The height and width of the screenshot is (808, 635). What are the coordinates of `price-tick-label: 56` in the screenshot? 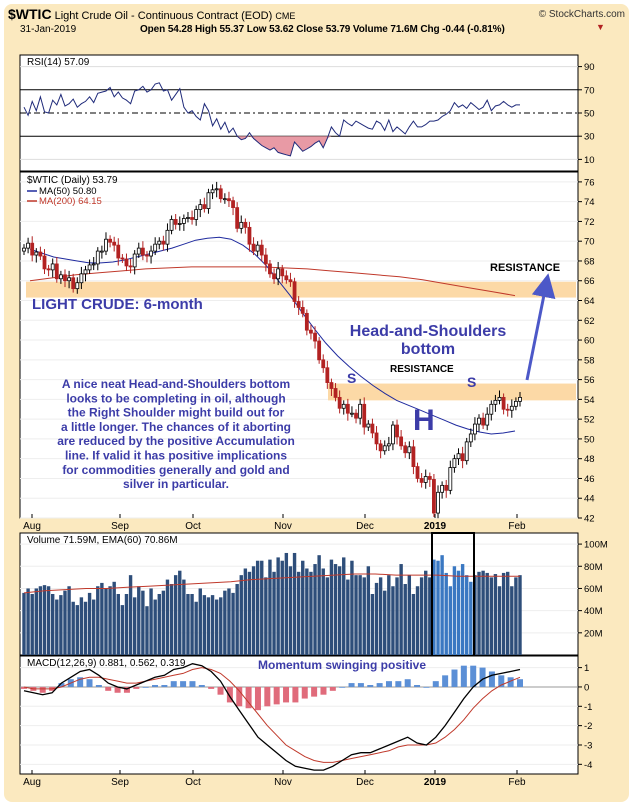 It's located at (589, 380).